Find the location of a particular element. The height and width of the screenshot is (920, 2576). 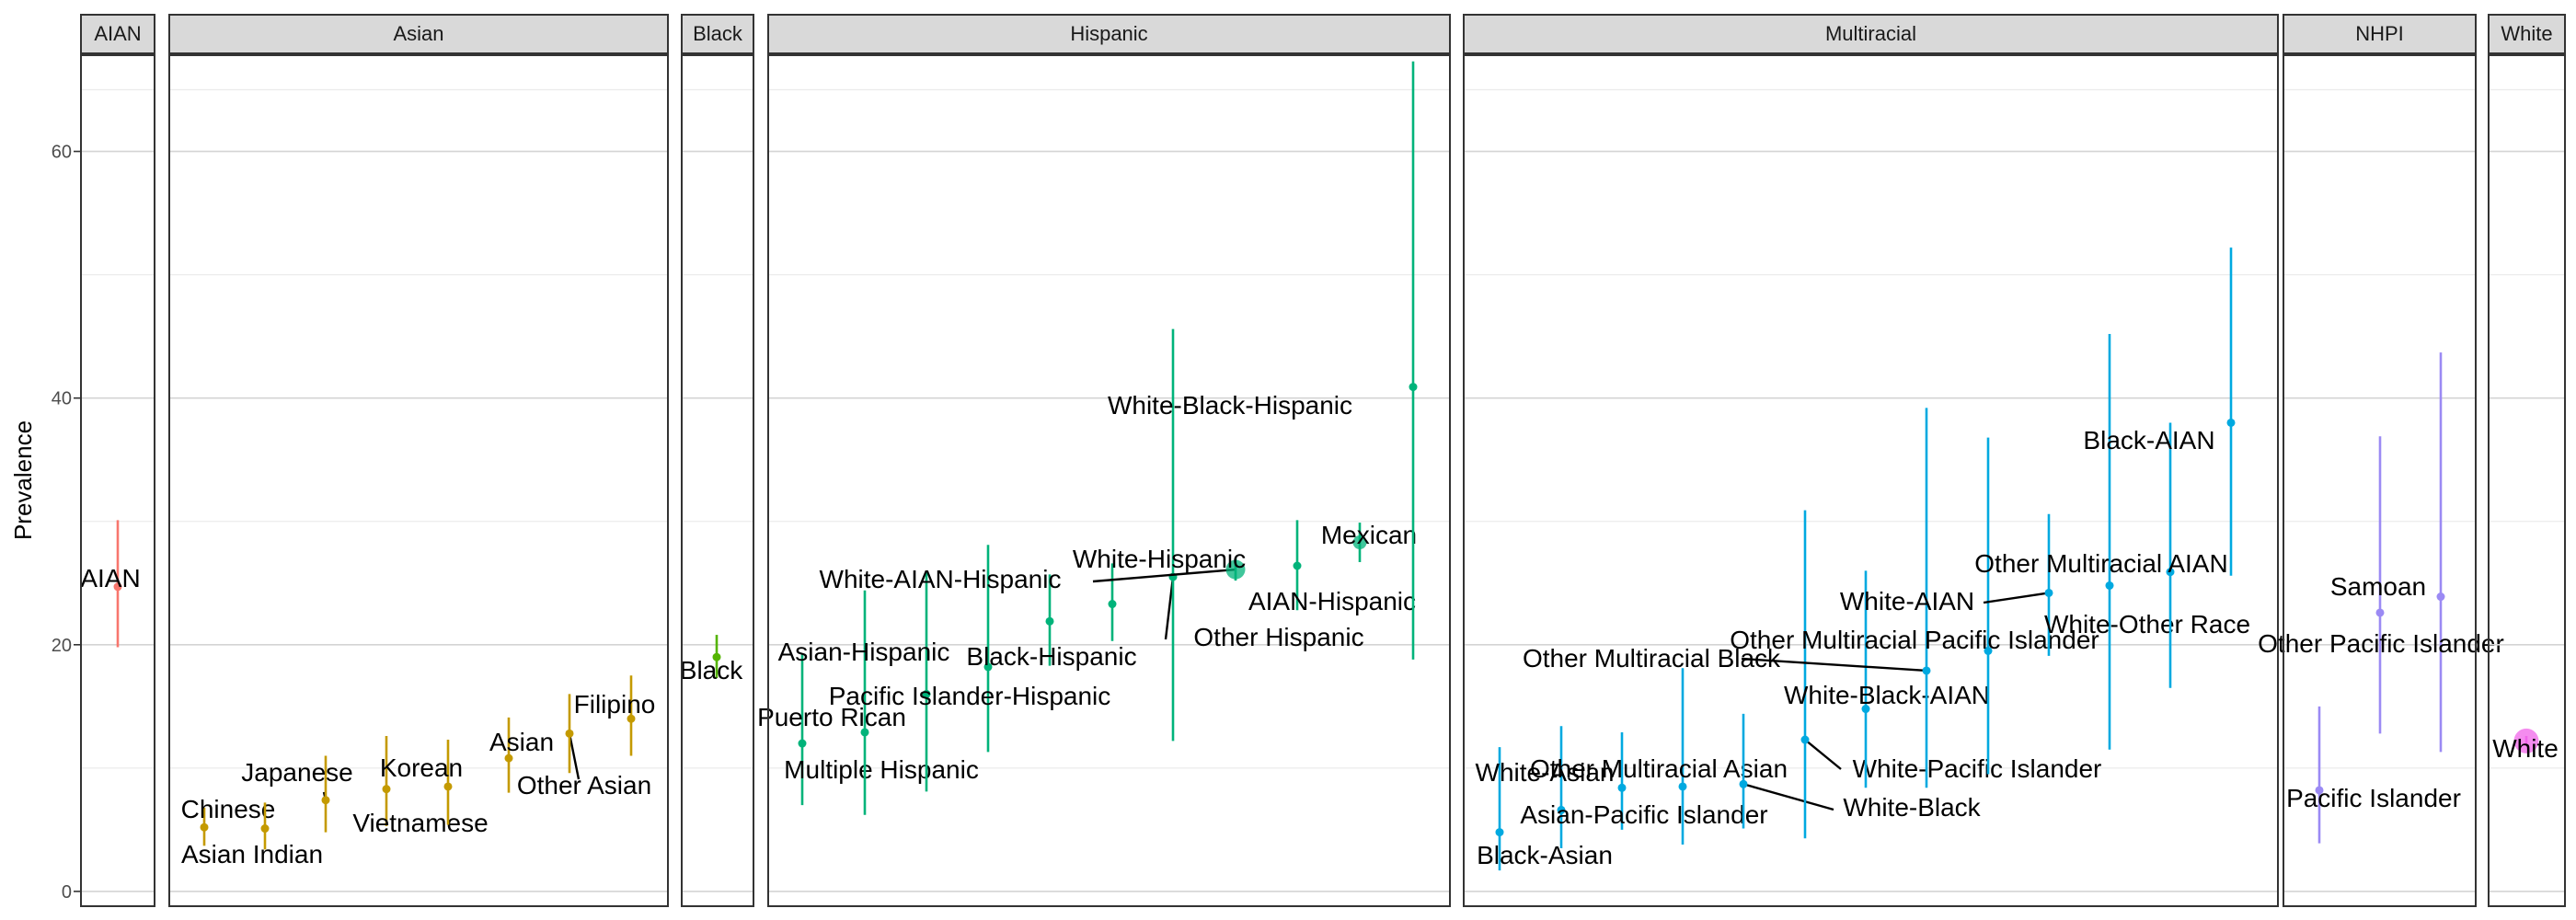

point-label: Black-Asian is located at coordinates (1545, 855).